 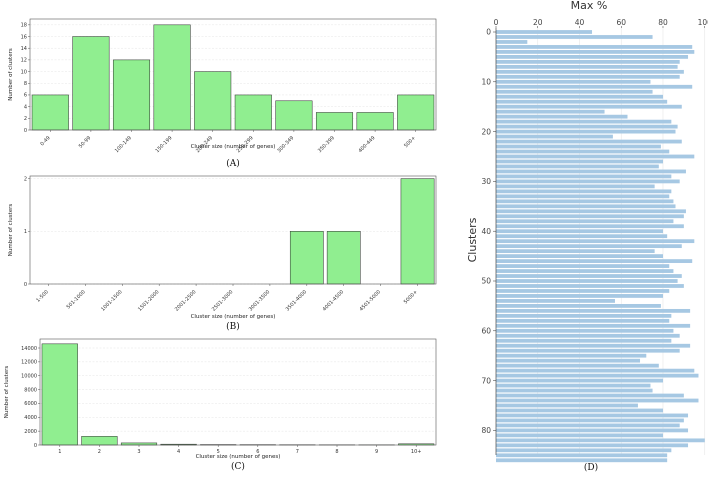 I want to click on x-tick-label: 10+, so click(x=416, y=452).